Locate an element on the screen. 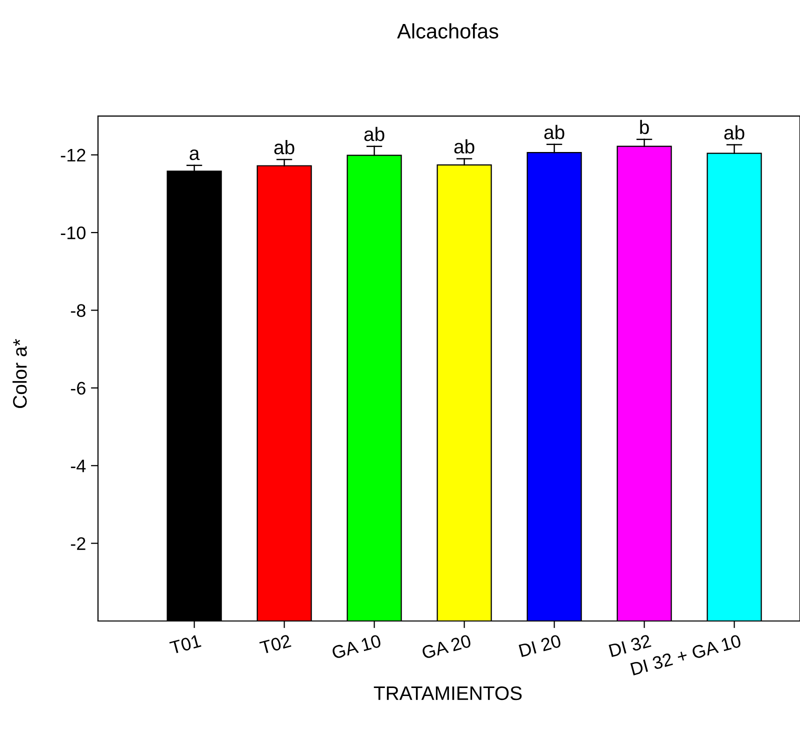 This screenshot has width=800, height=733. x-tick-label: T02 is located at coordinates (275, 644).